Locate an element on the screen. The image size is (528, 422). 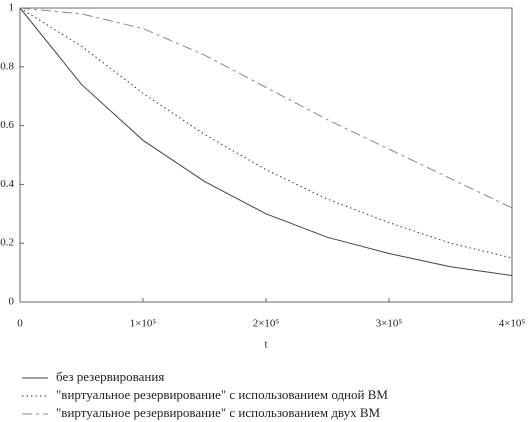
y-tick-label: 0.2 is located at coordinates (7, 243).